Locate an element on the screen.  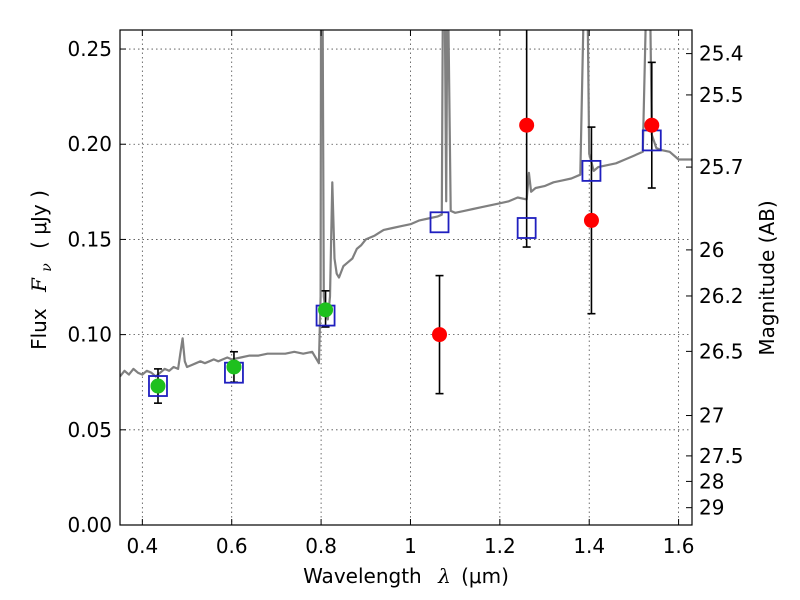
x-axis-label-prefix: Wavelength is located at coordinates (362, 576).